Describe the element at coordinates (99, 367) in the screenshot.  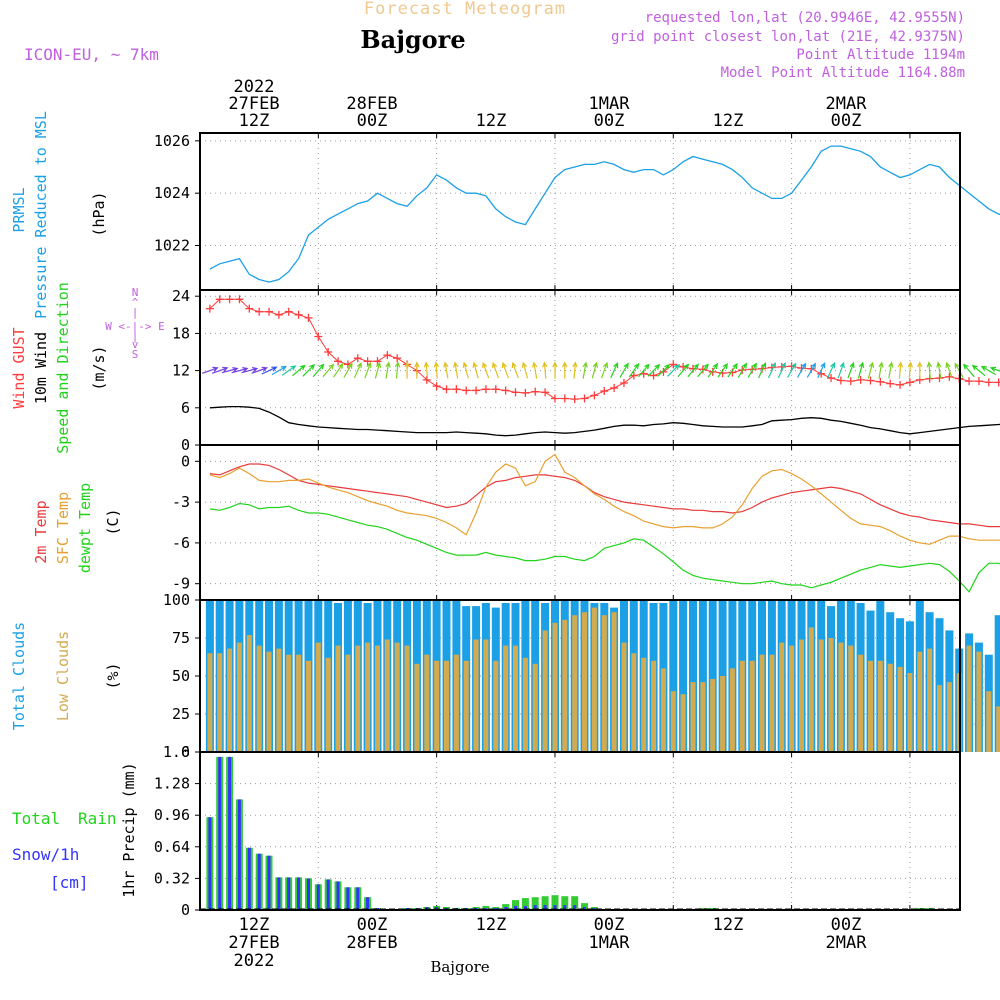
I see `wind-label-unit: (m/s)` at that location.